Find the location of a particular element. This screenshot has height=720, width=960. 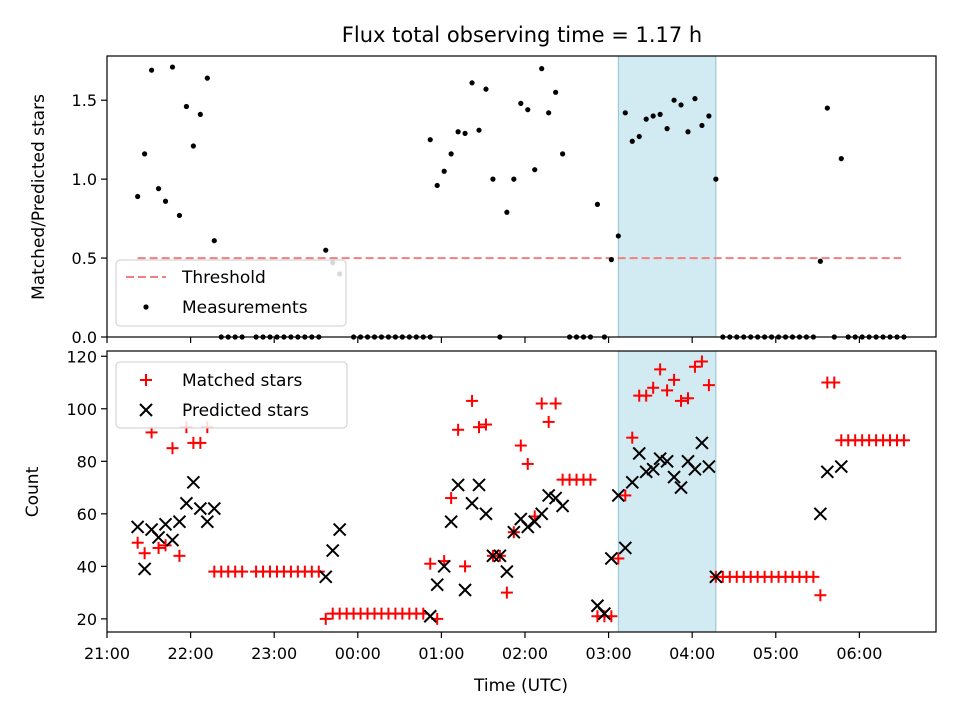

bottom-legend: Matched stars Predicted stars is located at coordinates (231, 395).